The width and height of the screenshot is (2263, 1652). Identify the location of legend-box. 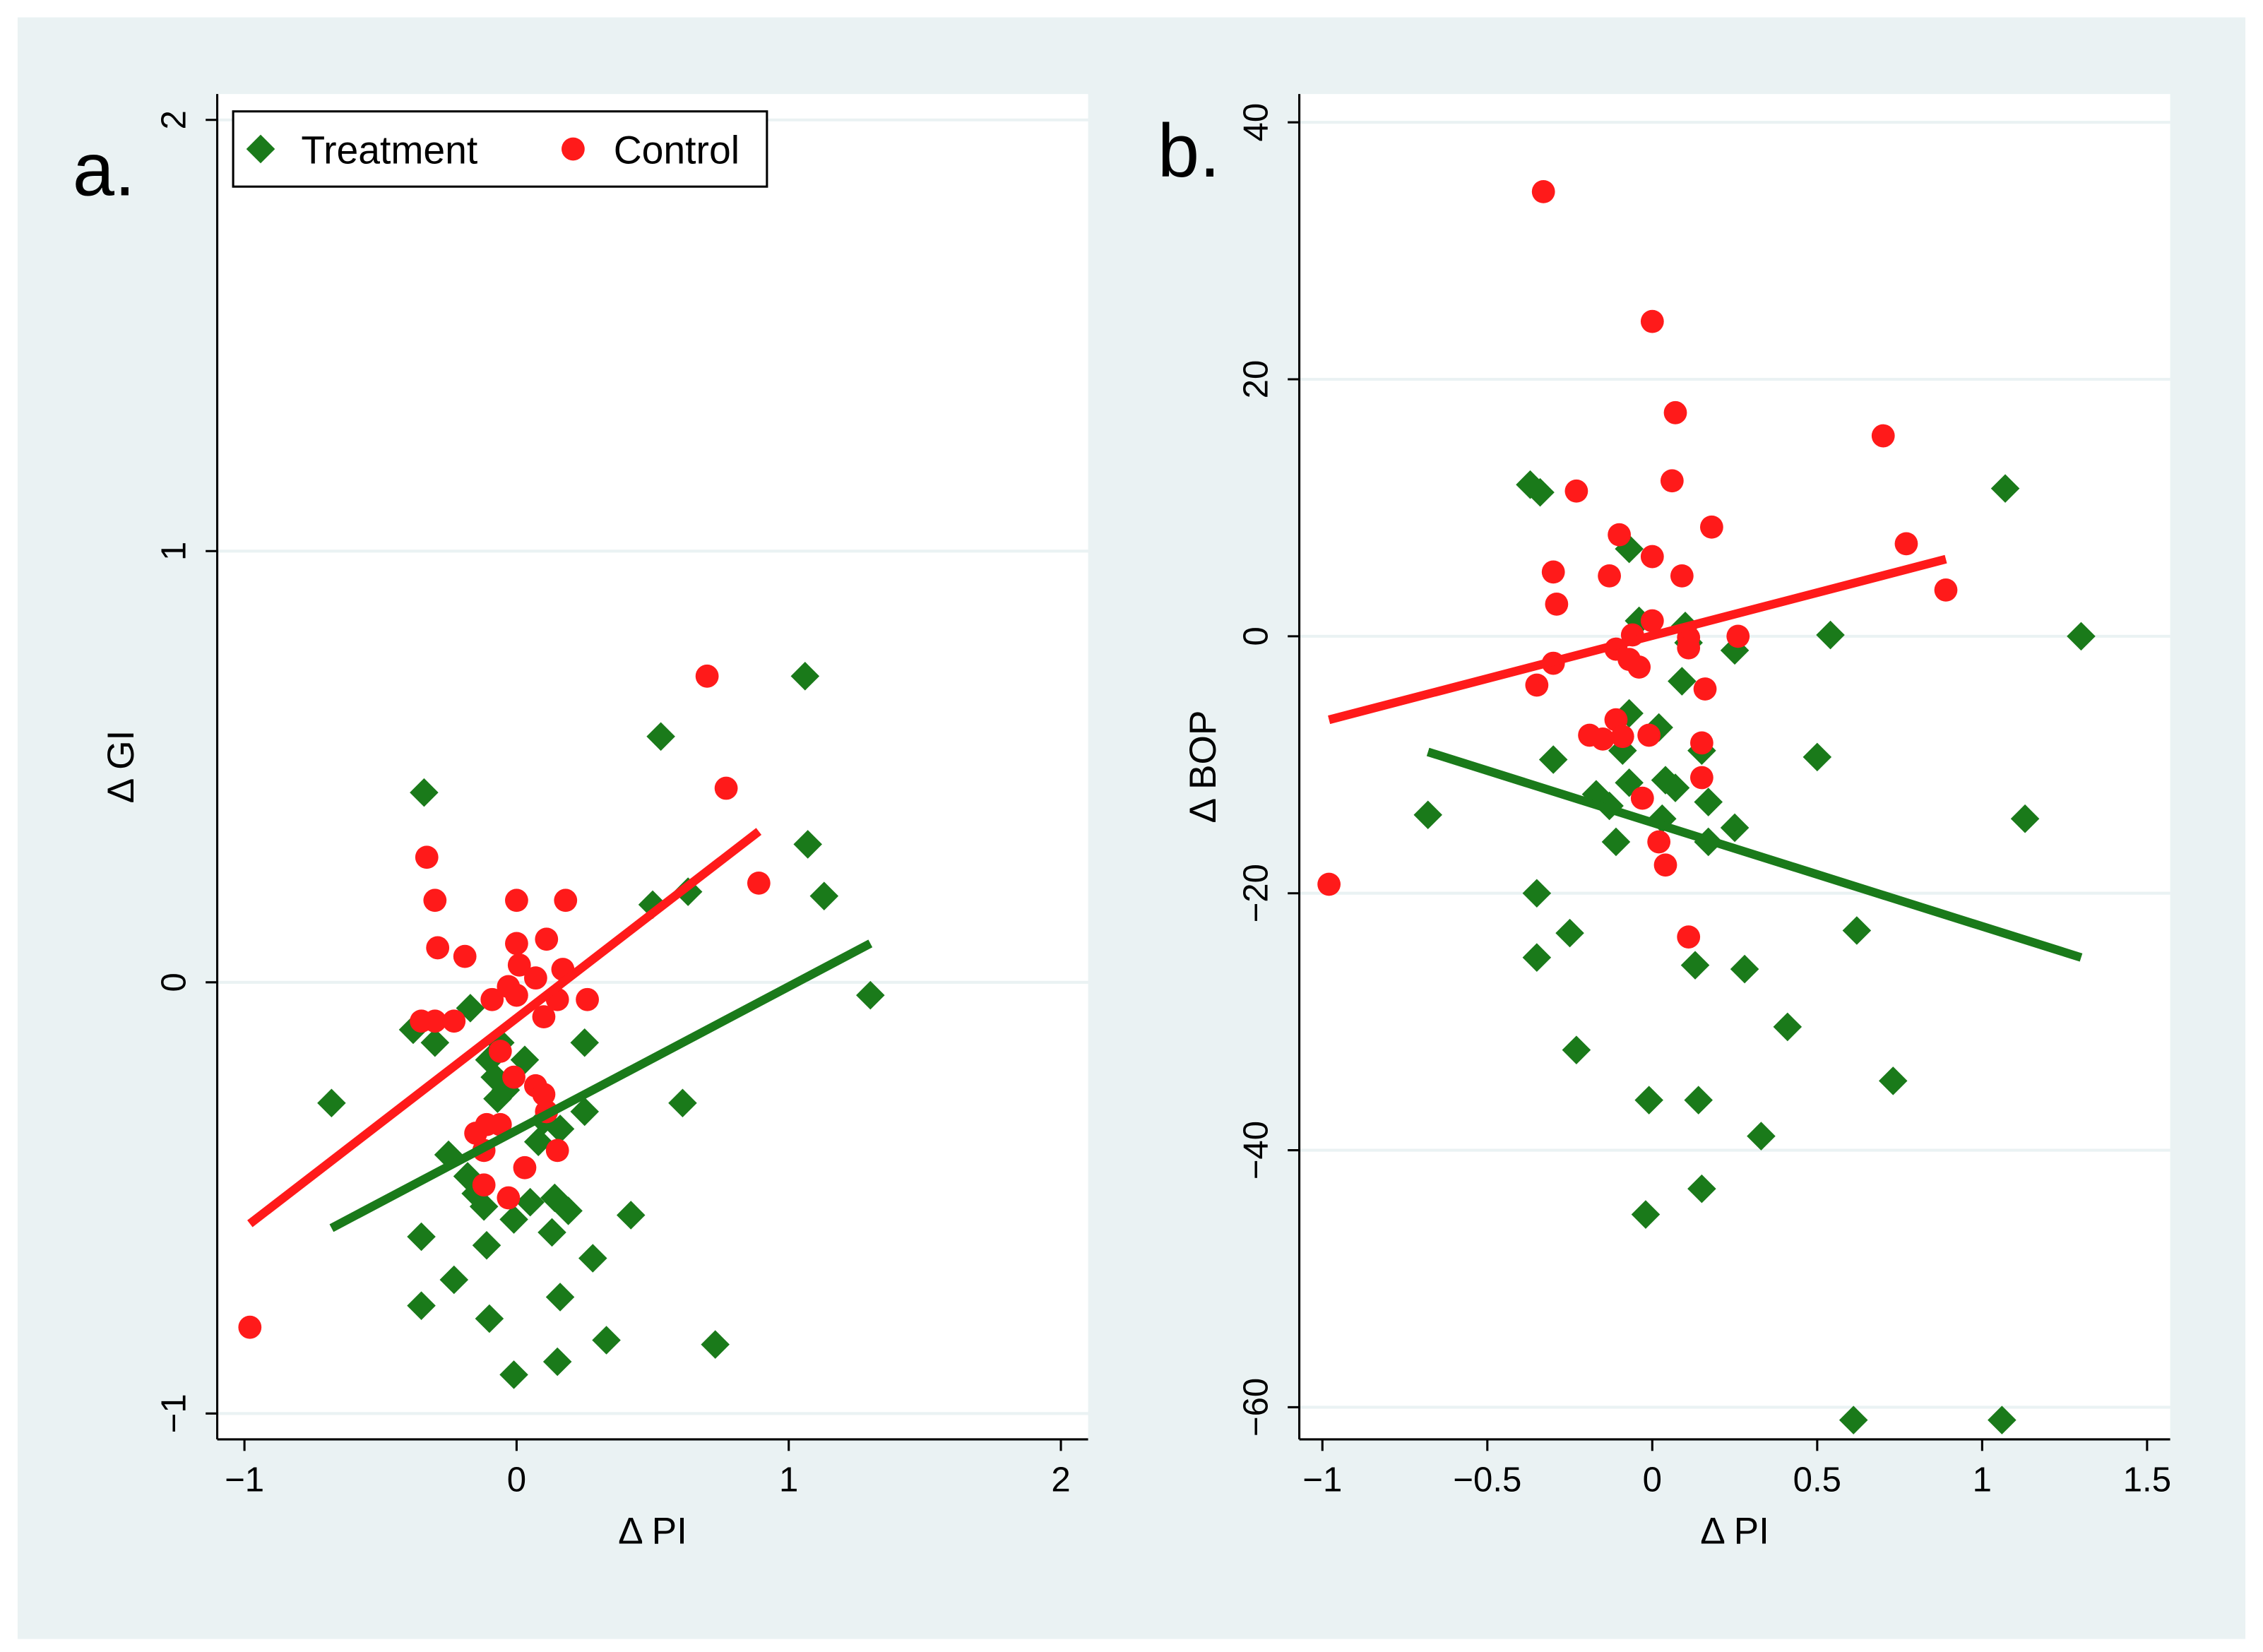
(500, 149).